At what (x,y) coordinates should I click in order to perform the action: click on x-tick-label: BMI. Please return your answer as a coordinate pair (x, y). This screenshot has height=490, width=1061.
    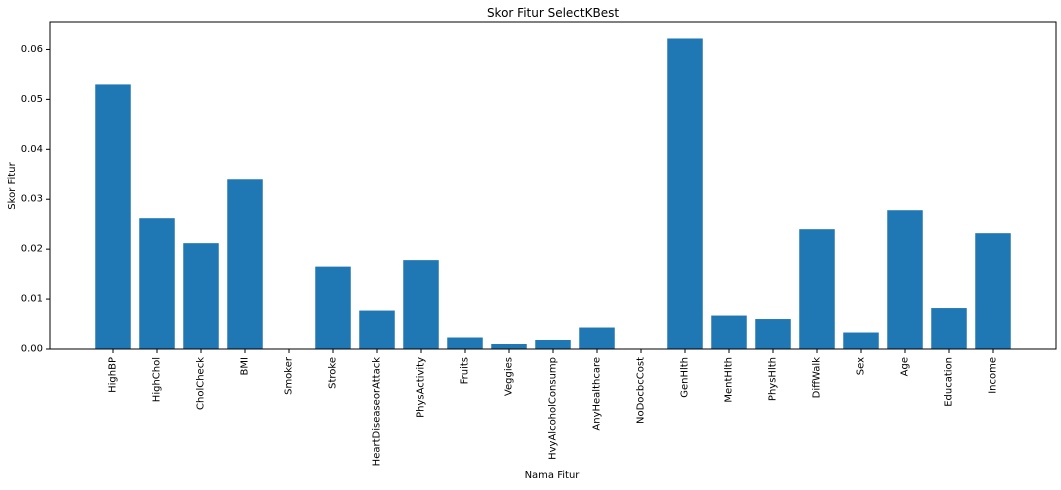
    Looking at the image, I should click on (245, 366).